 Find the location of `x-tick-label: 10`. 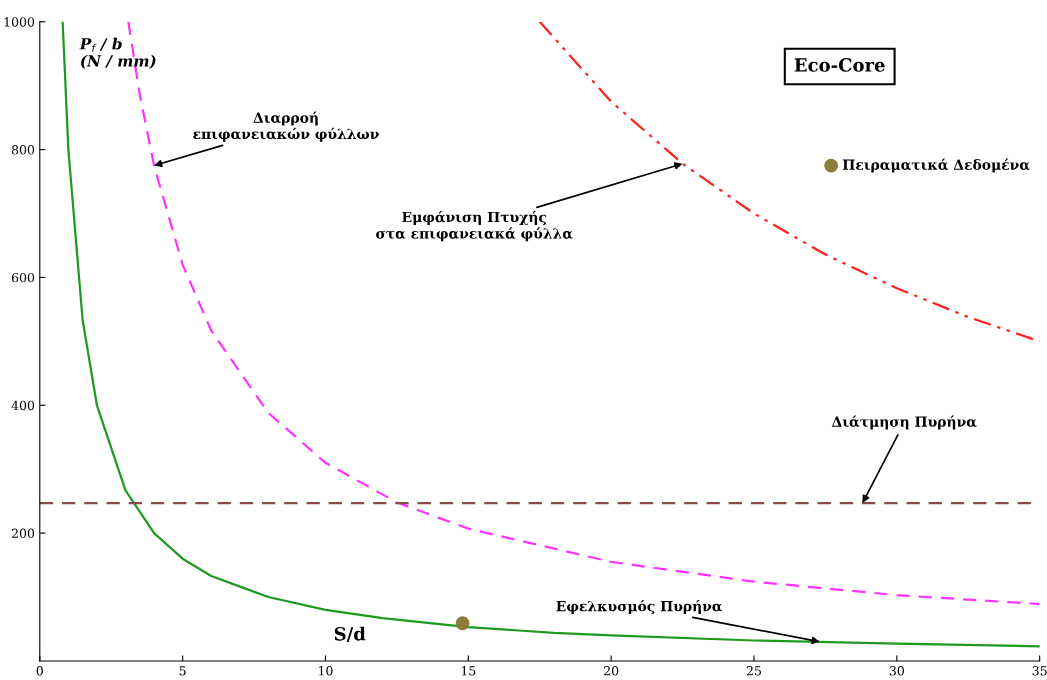

x-tick-label: 10 is located at coordinates (326, 671).